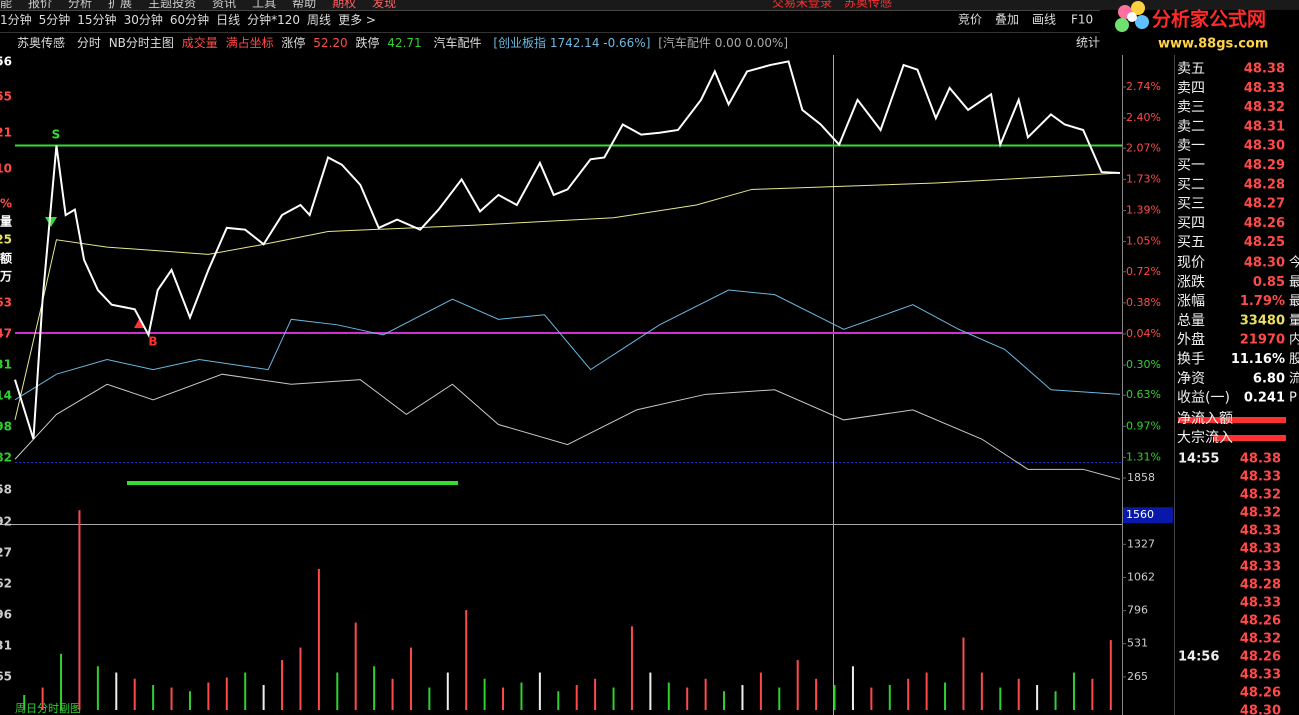 The height and width of the screenshot is (715, 1299). What do you see at coordinates (304, 5) in the screenshot?
I see `menu-item: 帮助` at bounding box center [304, 5].